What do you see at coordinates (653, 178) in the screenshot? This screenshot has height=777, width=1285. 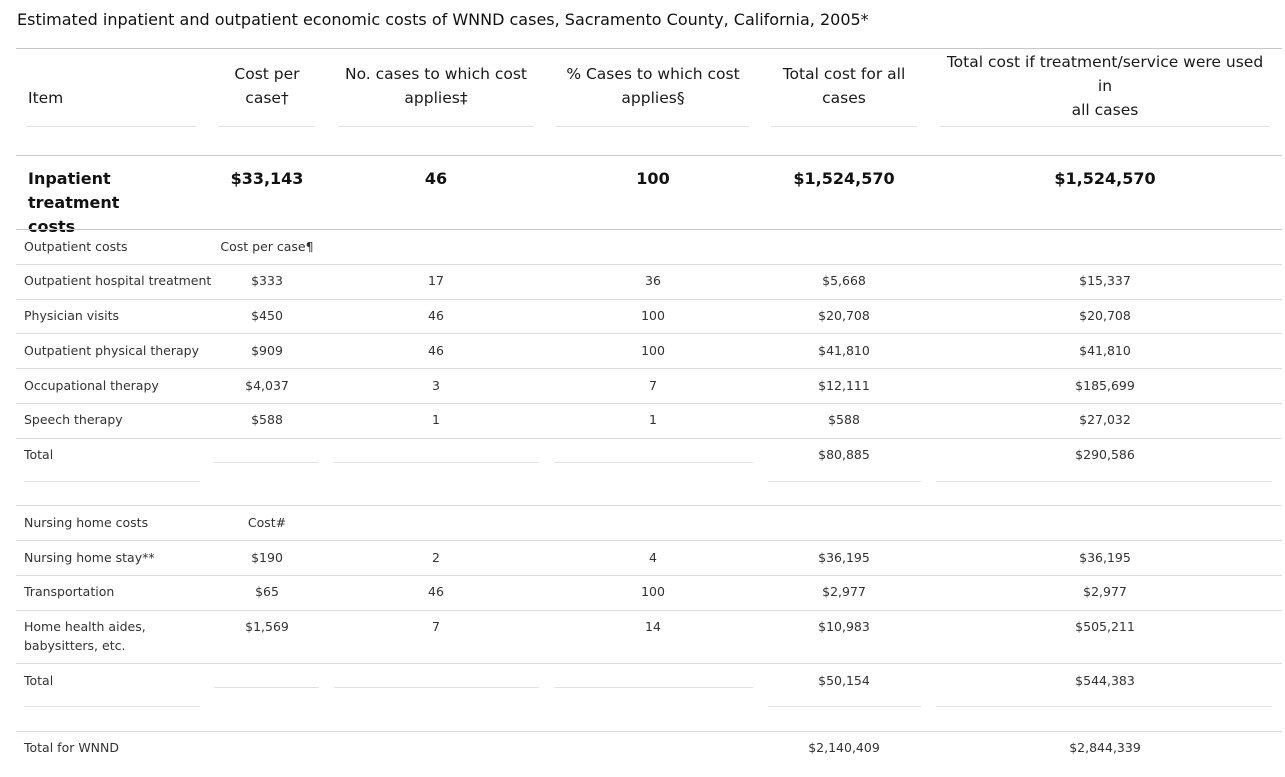 I see `inpatient-pct: 100` at bounding box center [653, 178].